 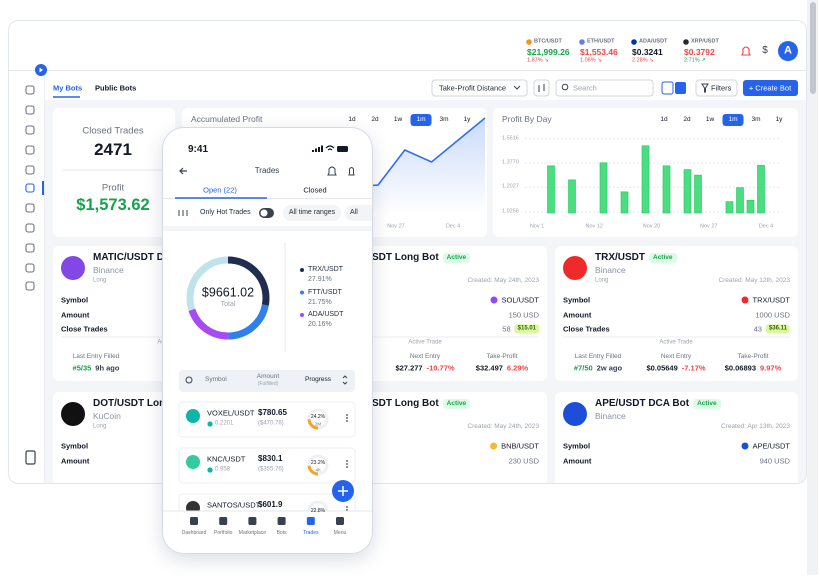 I want to click on donut-segment, so click(x=228, y=298).